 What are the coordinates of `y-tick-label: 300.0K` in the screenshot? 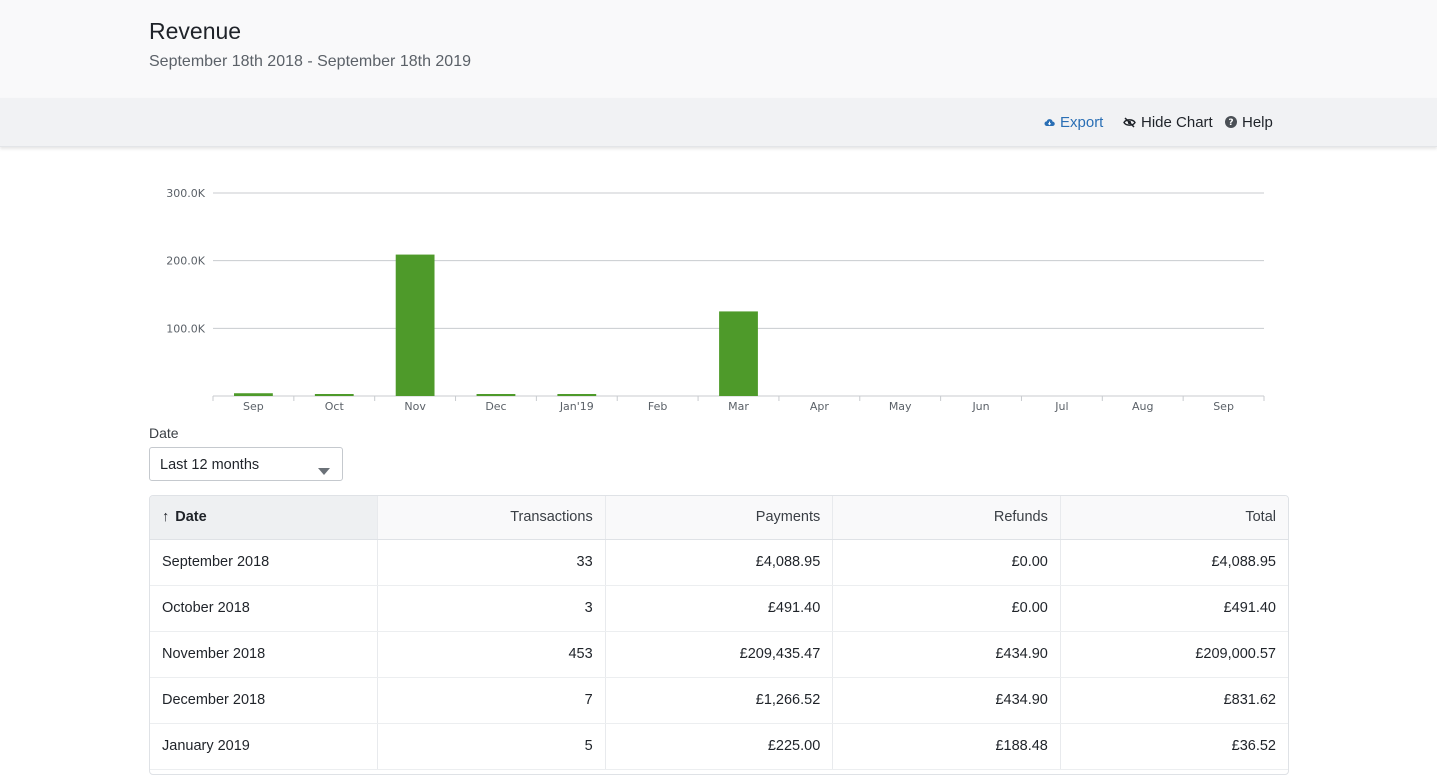 It's located at (185, 193).